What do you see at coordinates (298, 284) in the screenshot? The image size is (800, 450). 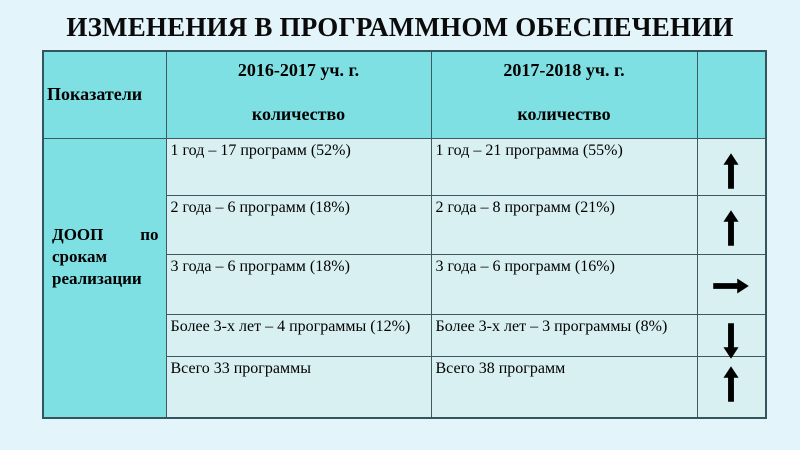 I see `cell-2016: 3 года – 6 программ (18%)` at bounding box center [298, 284].